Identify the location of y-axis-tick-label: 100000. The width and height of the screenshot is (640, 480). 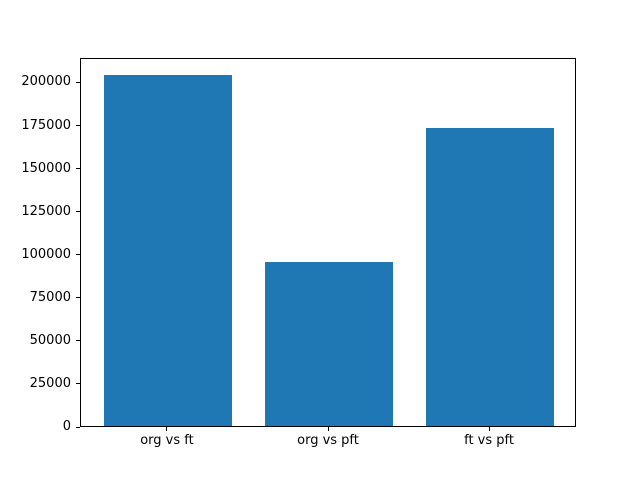
(46, 254).